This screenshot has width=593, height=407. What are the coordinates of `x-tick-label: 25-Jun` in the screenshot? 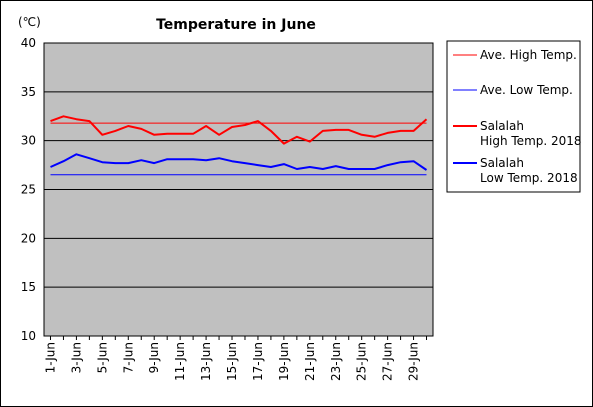 It's located at (362, 361).